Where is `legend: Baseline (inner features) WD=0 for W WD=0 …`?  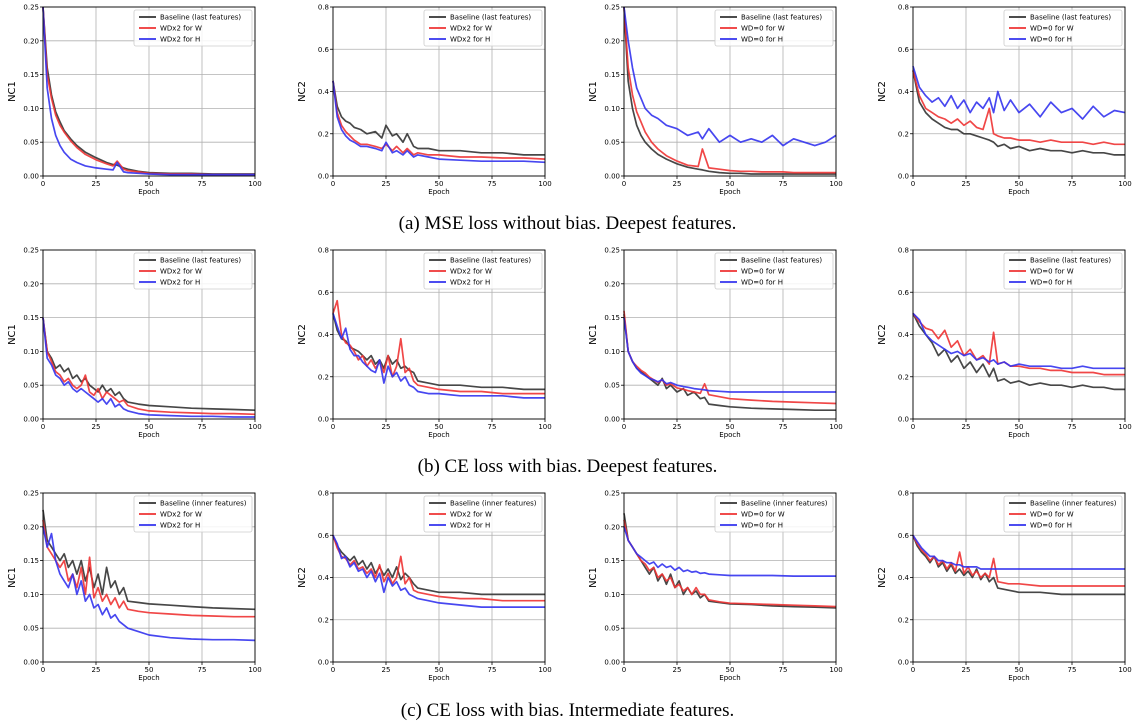 legend: Baseline (inner features) WD=0 for W WD=0 … is located at coordinates (774, 514).